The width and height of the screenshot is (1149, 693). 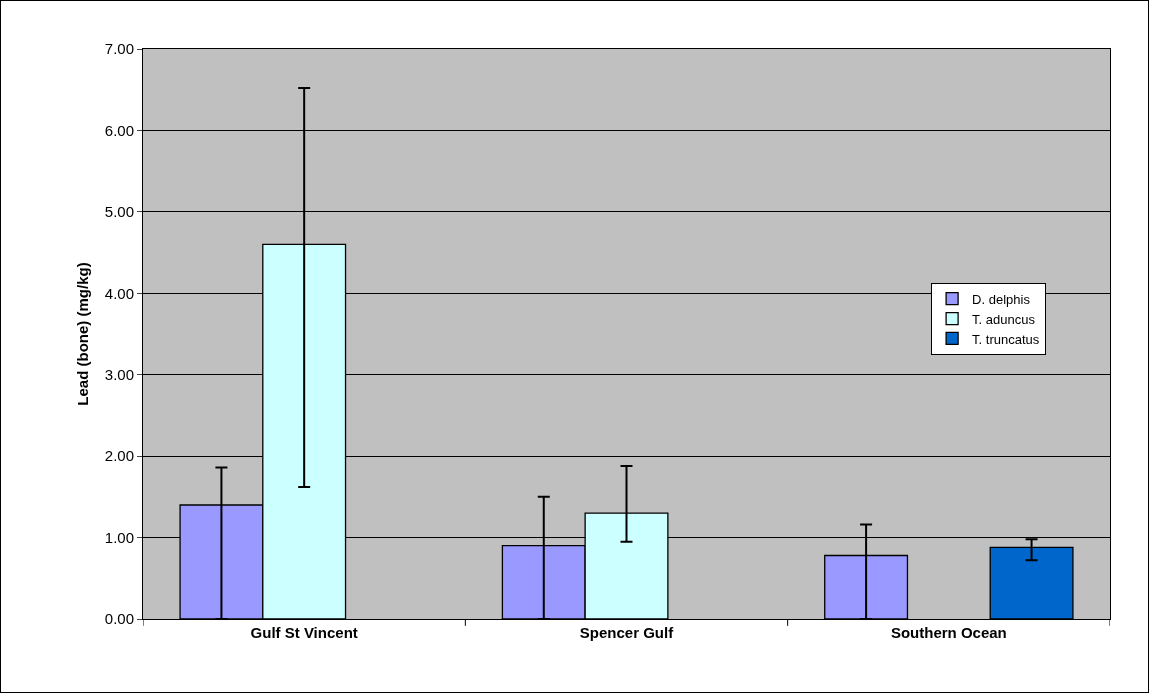 What do you see at coordinates (1004, 319) in the screenshot?
I see `legend-label: T. aduncus` at bounding box center [1004, 319].